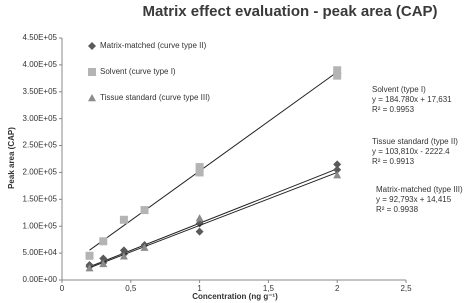  Describe the element at coordinates (393, 161) in the screenshot. I see `annotation: R² = 0.9913` at that location.